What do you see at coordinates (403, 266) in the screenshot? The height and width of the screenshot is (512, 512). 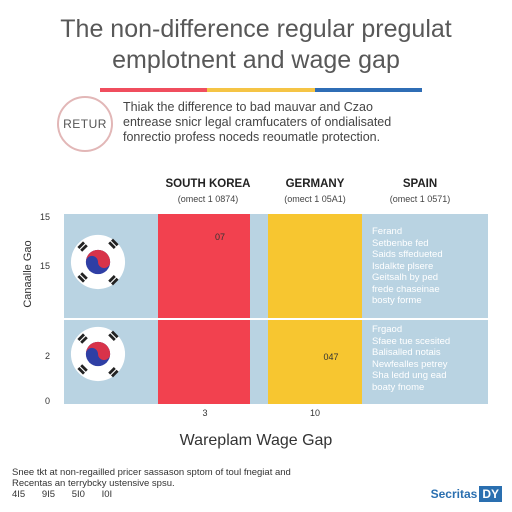 I see `note-line: Isdalkte plsere` at bounding box center [403, 266].